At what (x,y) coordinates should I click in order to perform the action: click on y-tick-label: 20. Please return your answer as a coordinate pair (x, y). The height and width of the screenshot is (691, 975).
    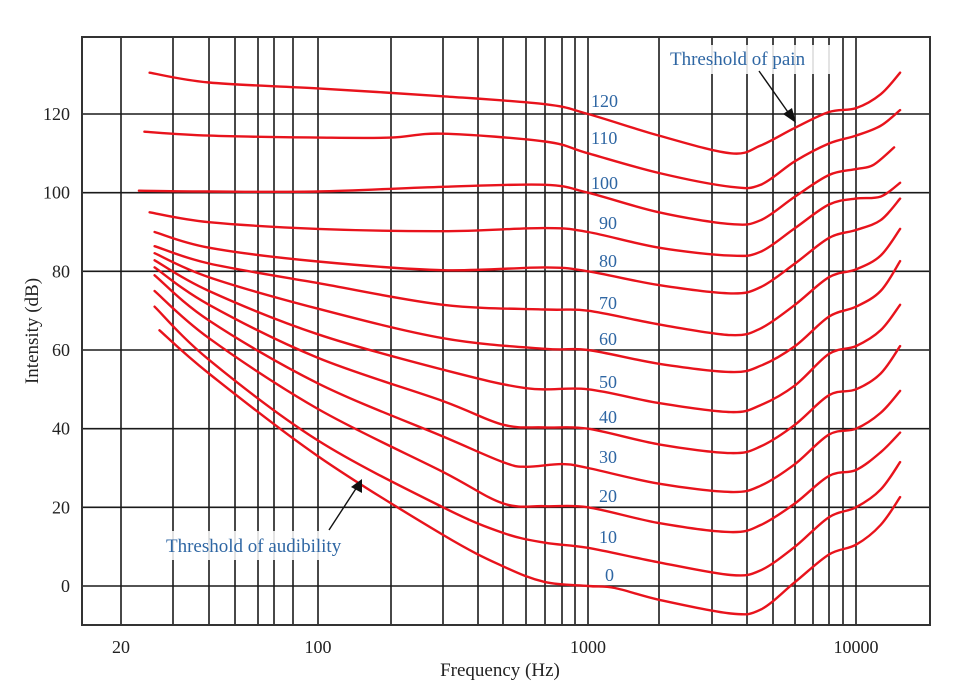
    Looking at the image, I should click on (61, 507).